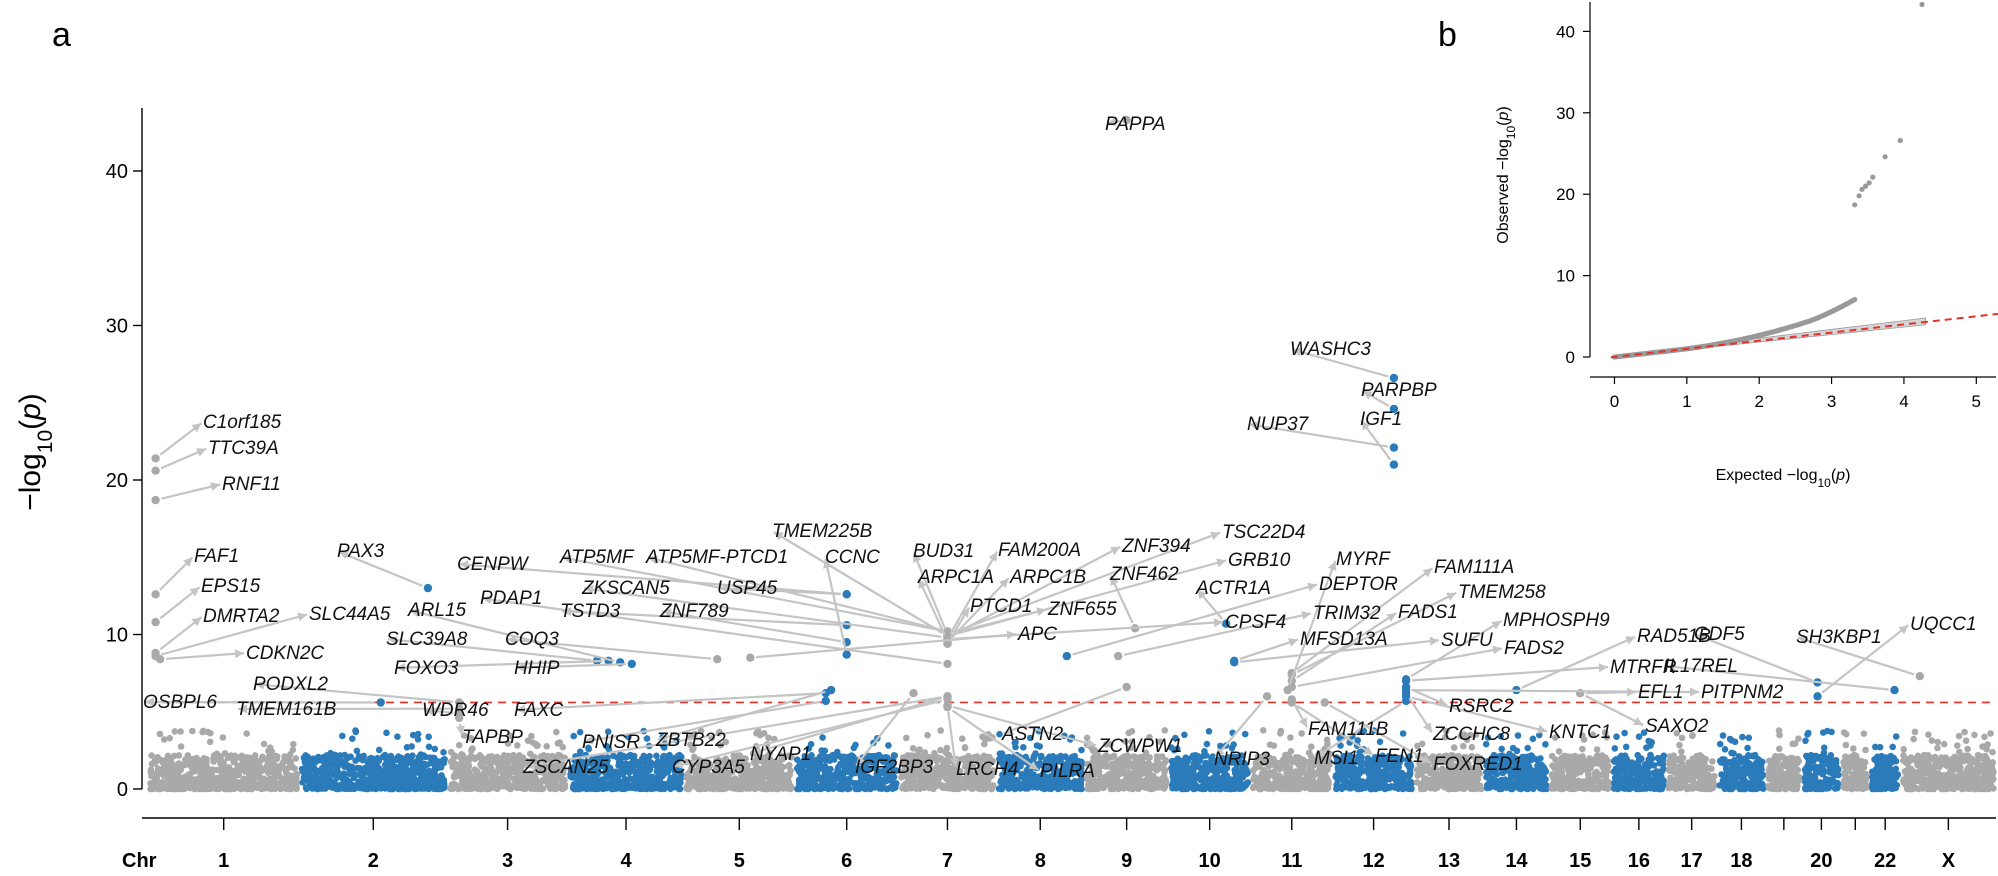 The width and height of the screenshot is (1998, 876). I want to click on chromosome-label: 15, so click(1580, 861).